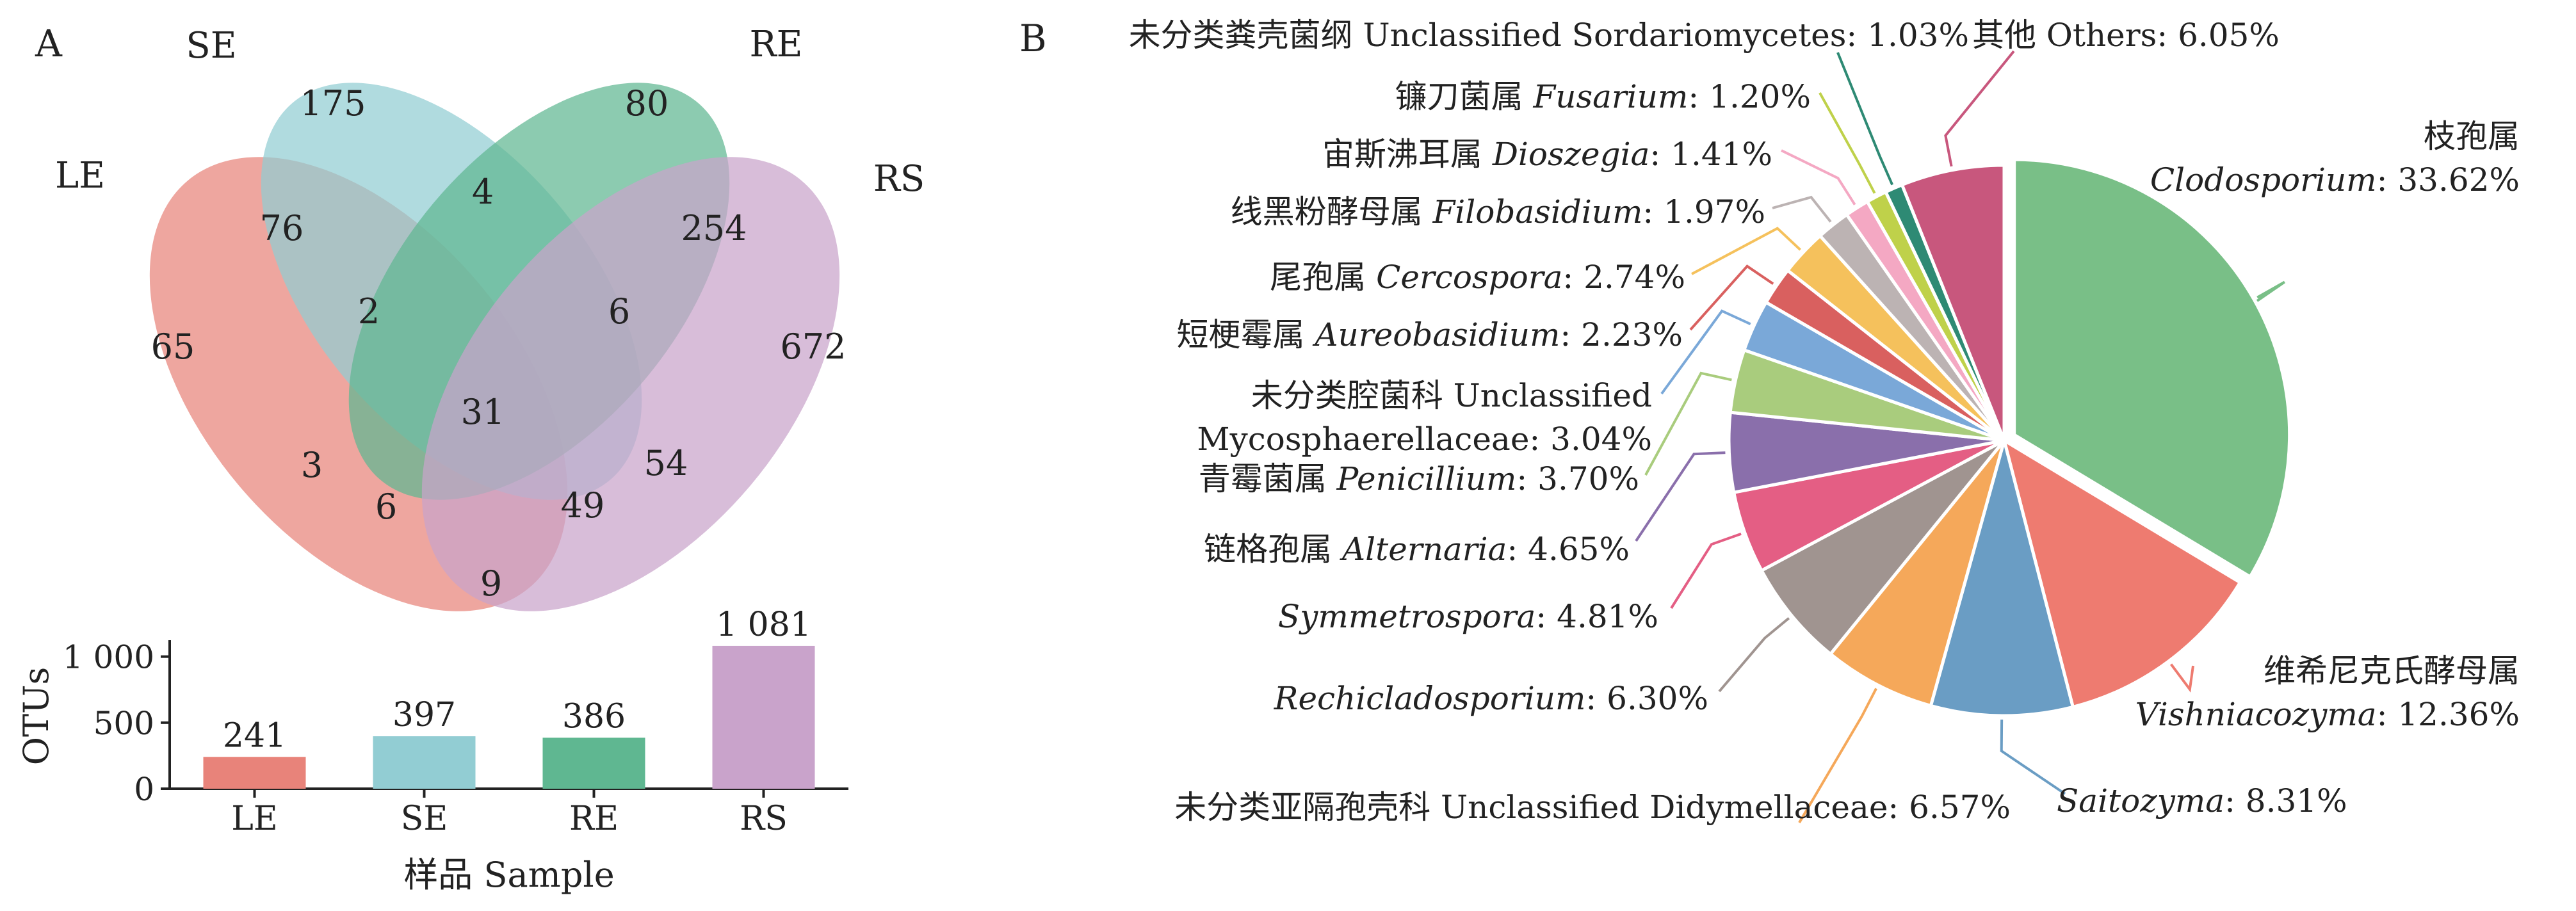 The height and width of the screenshot is (911, 2576). Describe the element at coordinates (1427, 478) in the screenshot. I see `pie-label-latin: Penicillium` at that location.